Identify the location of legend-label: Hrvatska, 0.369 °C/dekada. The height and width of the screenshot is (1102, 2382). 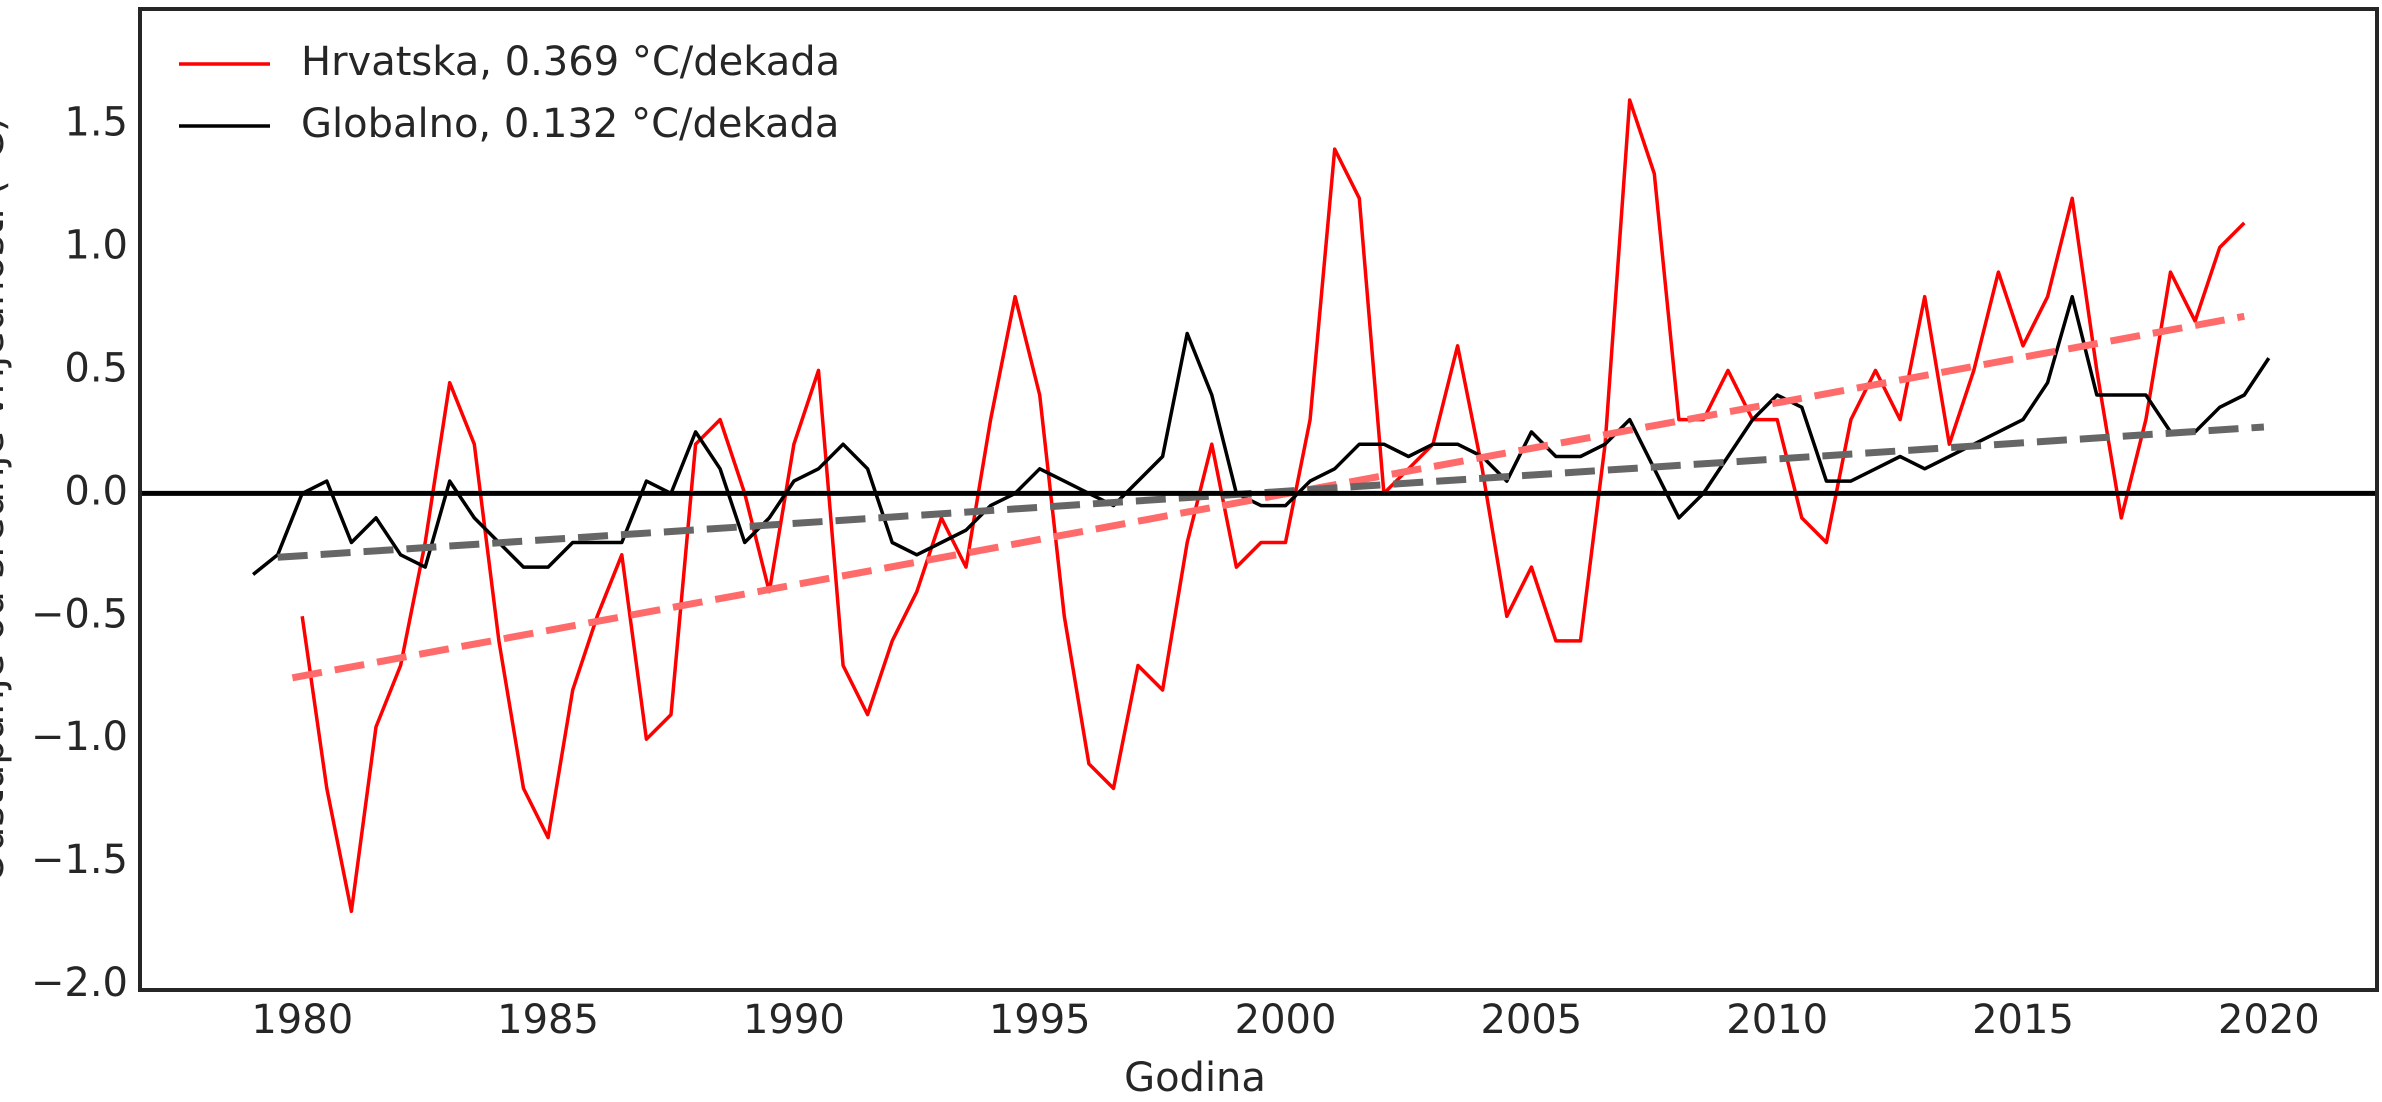
(570, 62).